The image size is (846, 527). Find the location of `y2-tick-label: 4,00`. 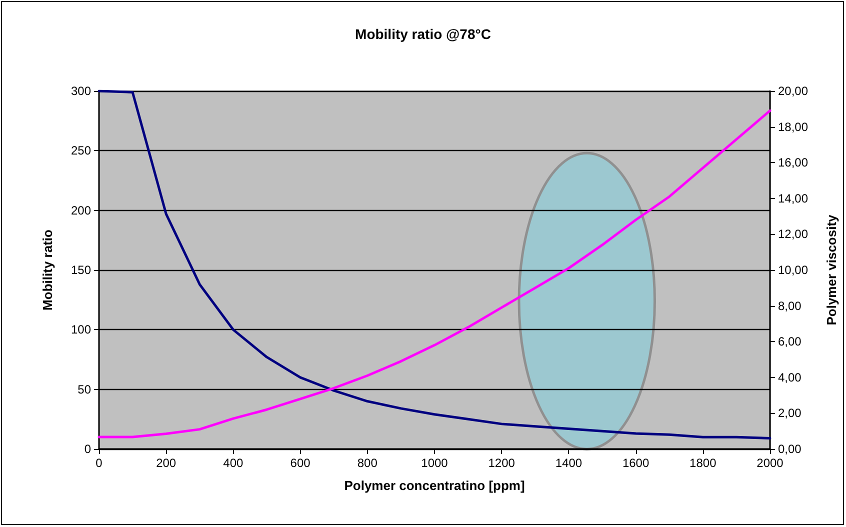

y2-tick-label: 4,00 is located at coordinates (790, 377).